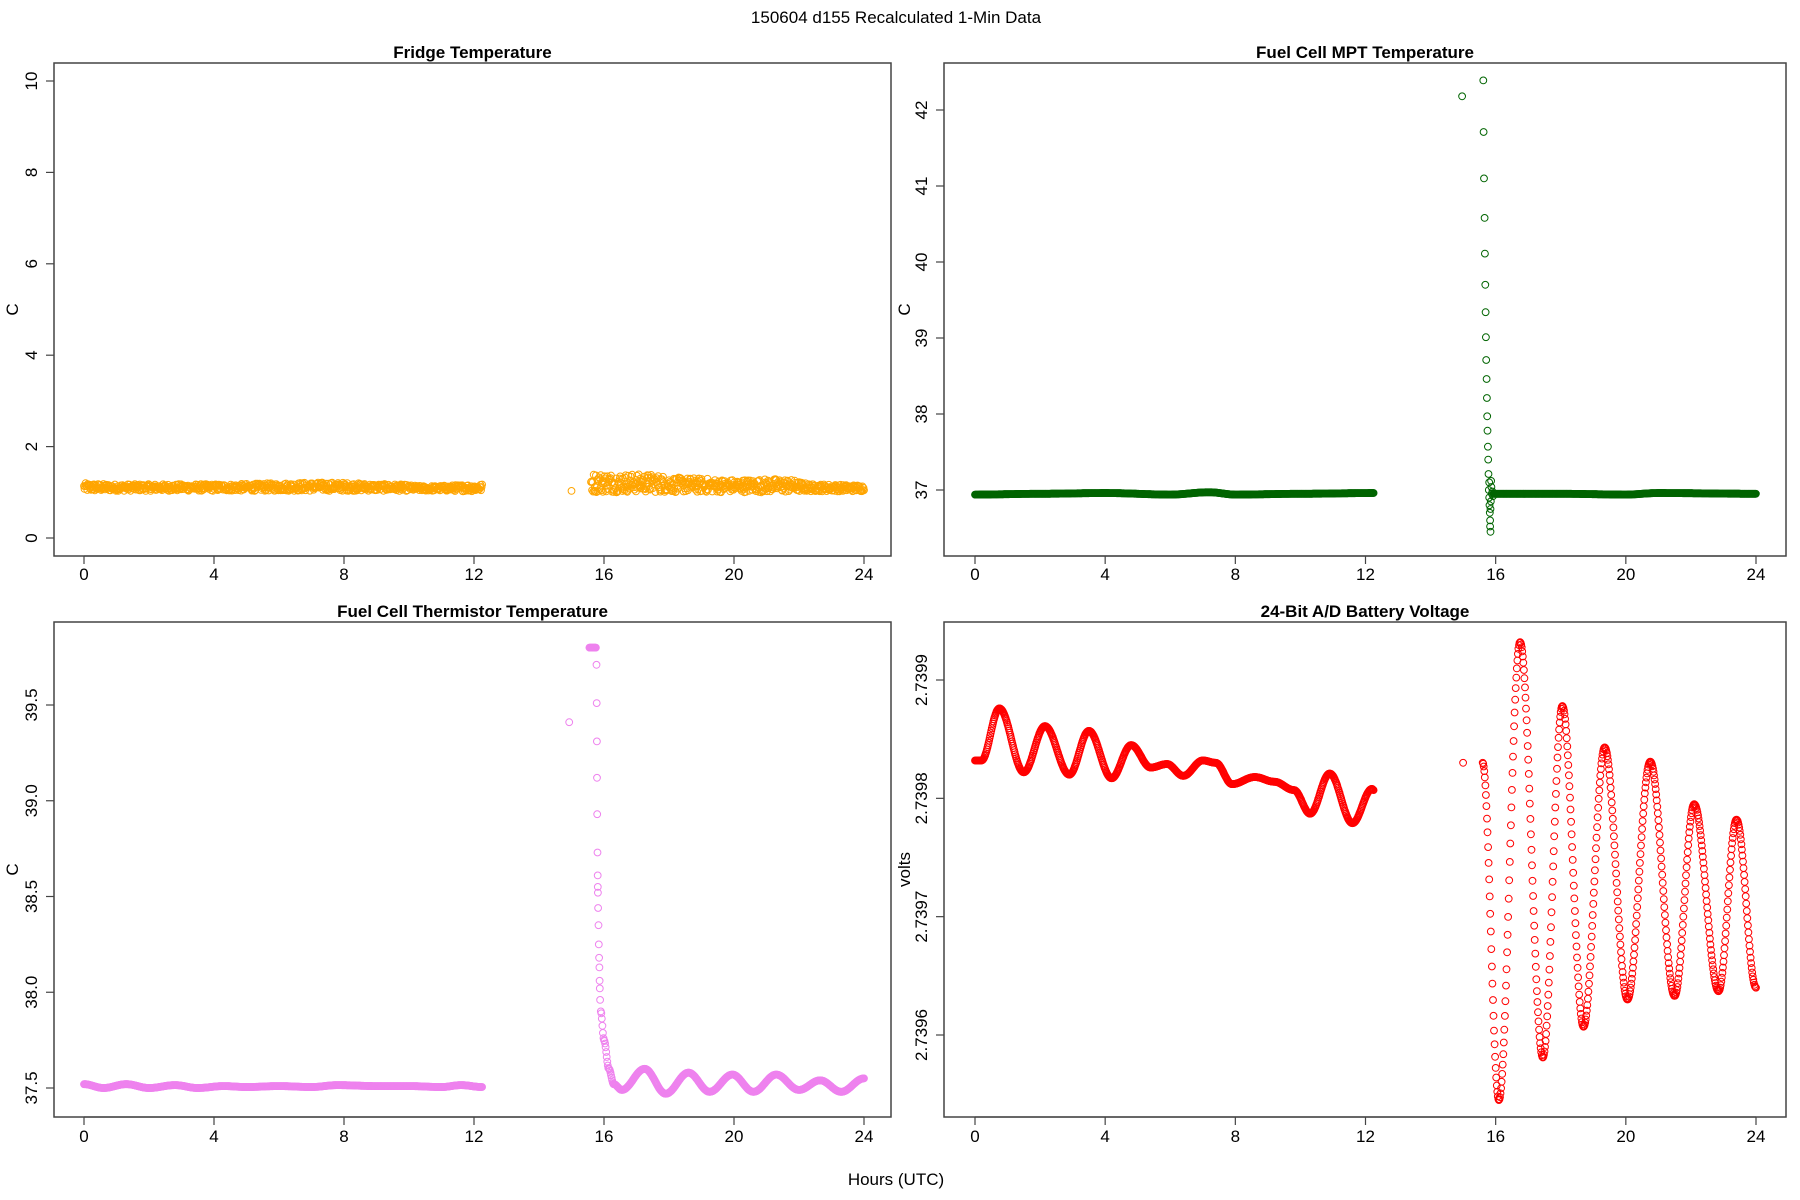 The height and width of the screenshot is (1200, 1800). Describe the element at coordinates (343, 1136) in the screenshot. I see `x-tick-label: 8` at that location.